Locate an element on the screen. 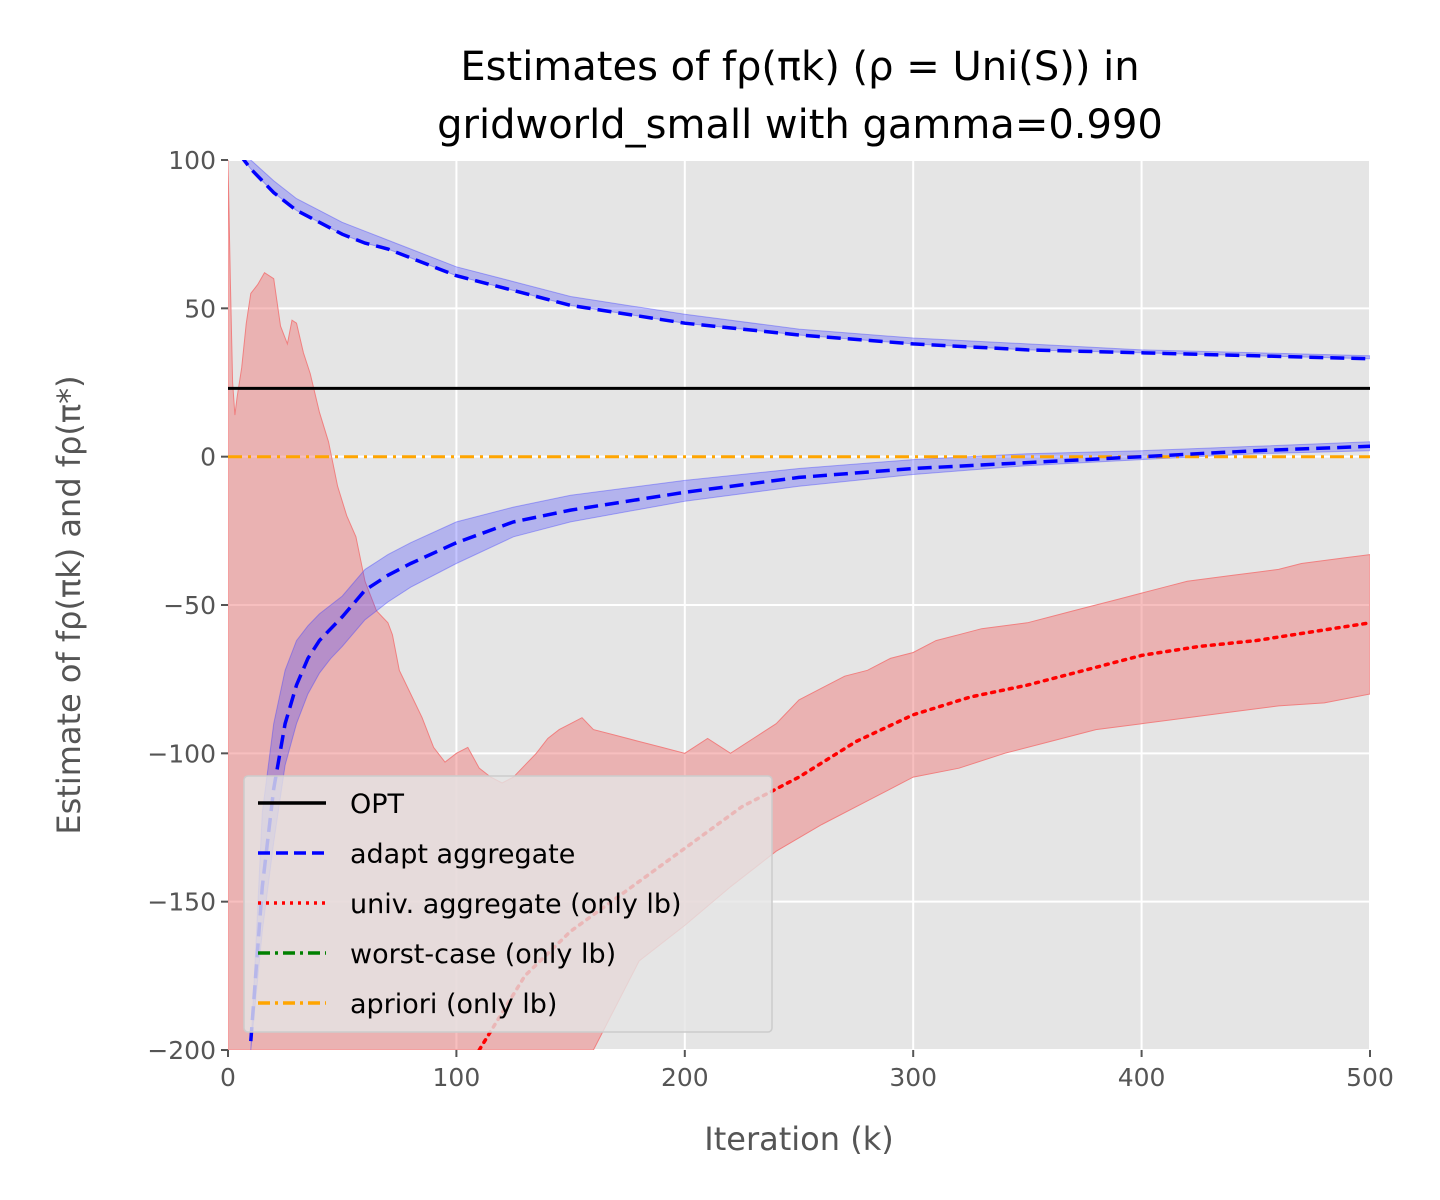 Image resolution: width=1440 pixels, height=1200 pixels. adapt-aggregate-upper-band is located at coordinates (806, 260).